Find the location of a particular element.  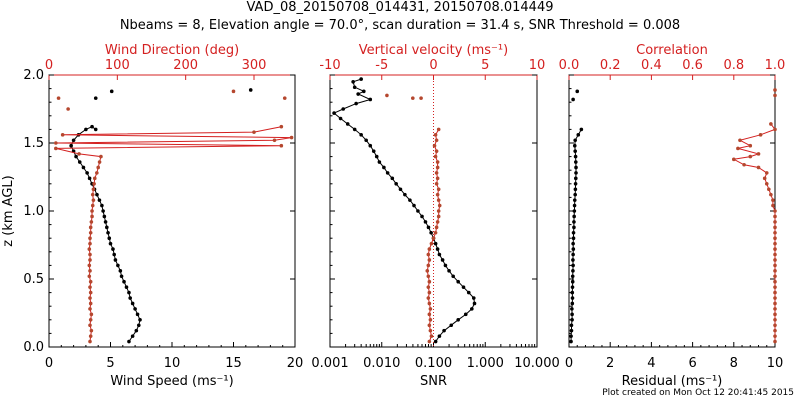

y-axis-label: z (km AGL) is located at coordinates (8, 210).